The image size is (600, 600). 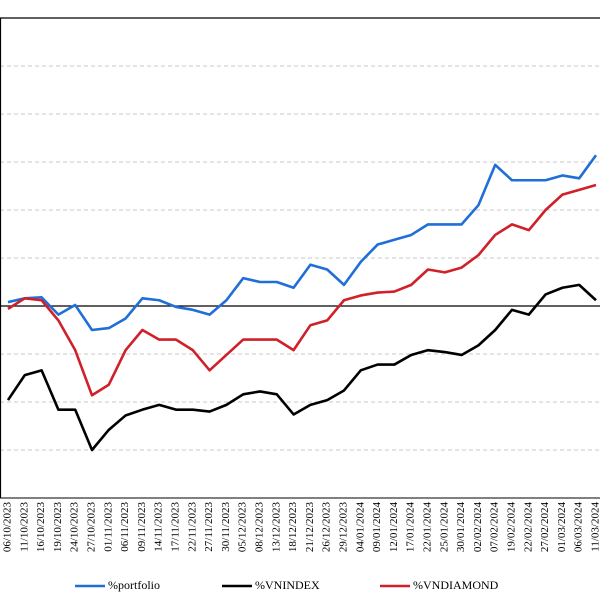 What do you see at coordinates (41, 527) in the screenshot?
I see `x-tick-label: 16/10/2023` at bounding box center [41, 527].